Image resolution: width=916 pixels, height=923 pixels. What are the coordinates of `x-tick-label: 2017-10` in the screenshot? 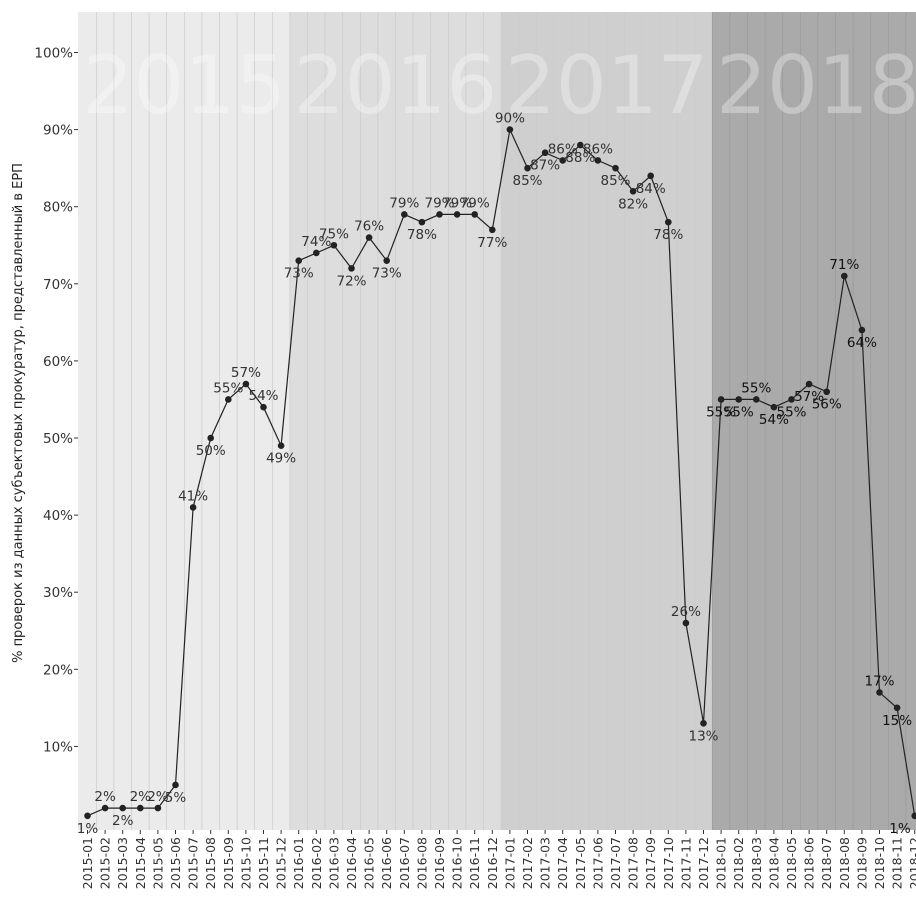 It's located at (668, 863).